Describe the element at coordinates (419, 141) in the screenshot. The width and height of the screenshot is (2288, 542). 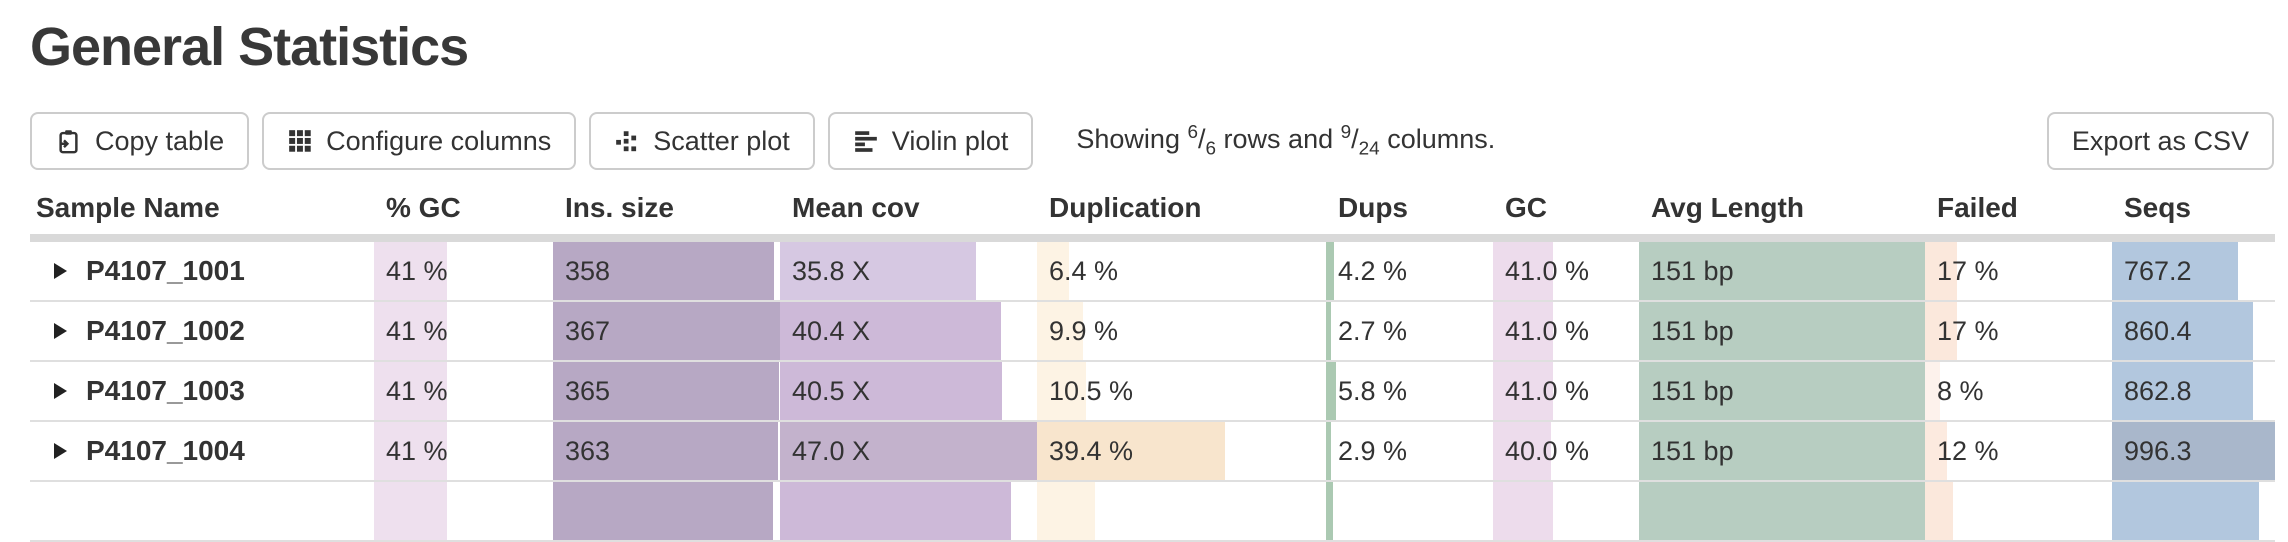
I see `configure-columns-button: Configure columns` at that location.